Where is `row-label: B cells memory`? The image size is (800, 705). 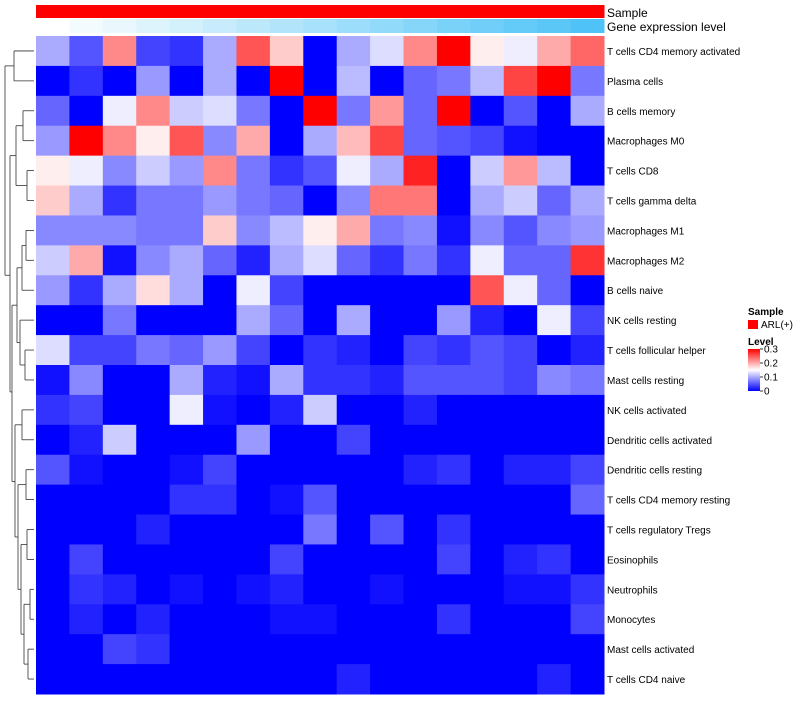 row-label: B cells memory is located at coordinates (641, 112).